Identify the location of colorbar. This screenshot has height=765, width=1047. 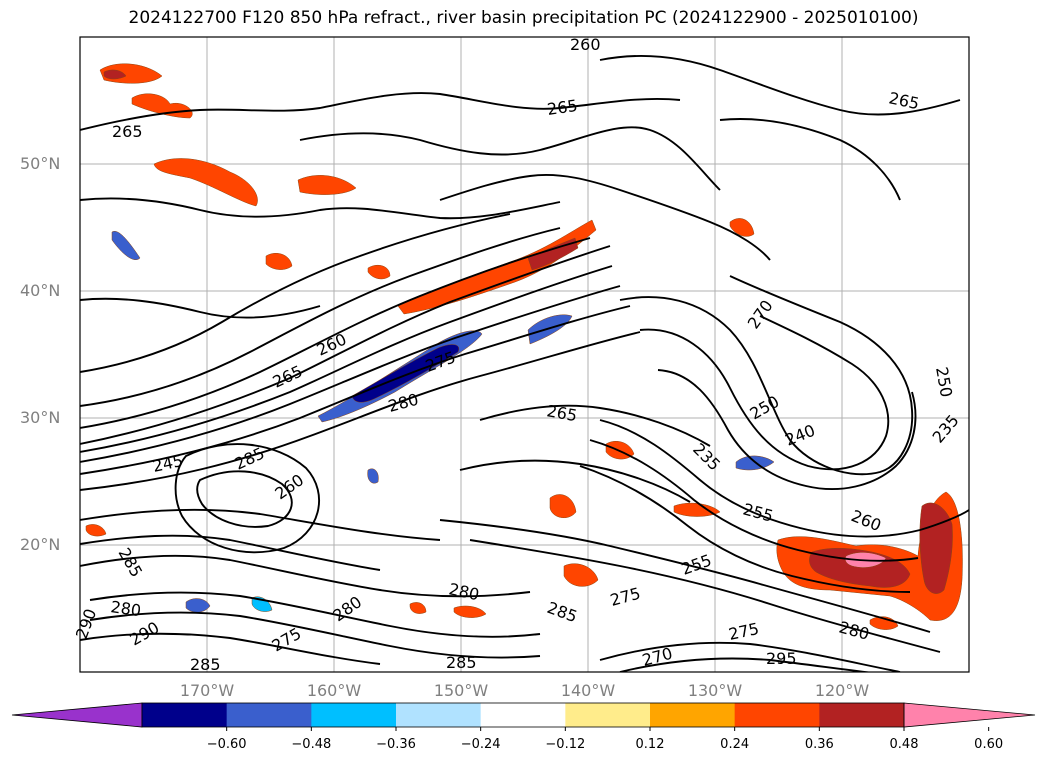
(523, 716).